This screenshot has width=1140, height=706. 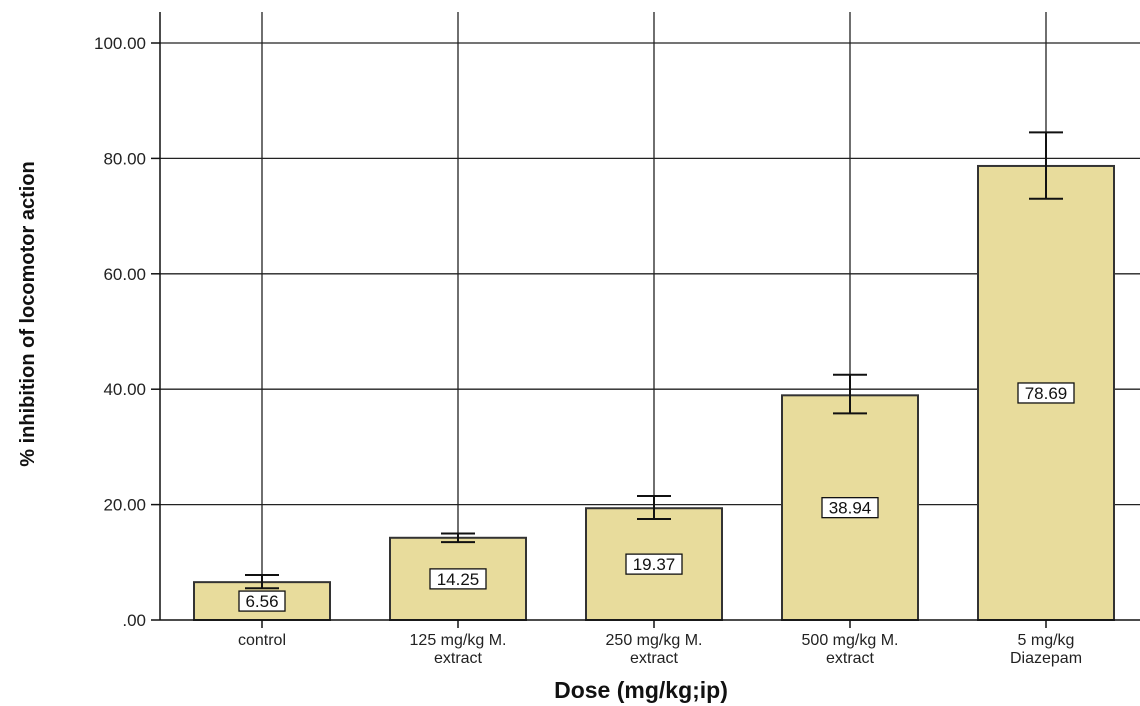 I want to click on data-label: 14.25, so click(x=458, y=579).